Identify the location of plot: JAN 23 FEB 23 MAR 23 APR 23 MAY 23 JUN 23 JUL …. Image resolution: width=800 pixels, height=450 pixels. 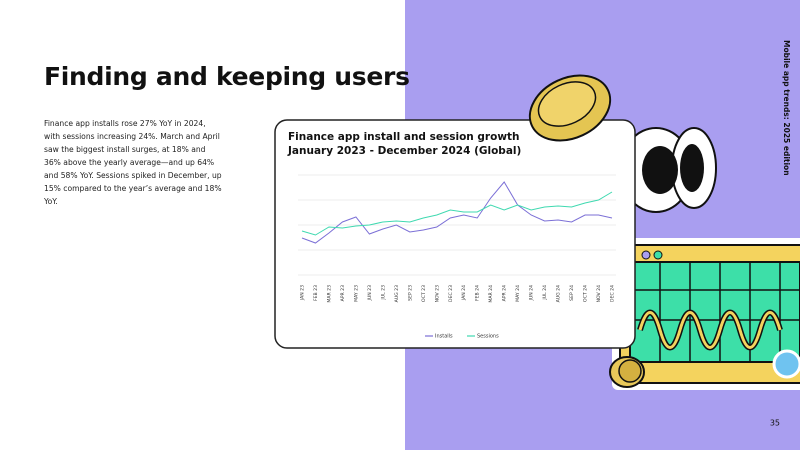
(457, 257).